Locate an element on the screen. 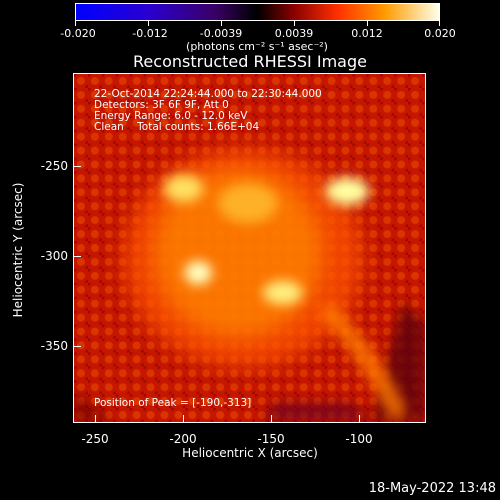 The width and height of the screenshot is (500, 500). info-detectors: Detectors: 3F 6F 9F, Att 0 is located at coordinates (161, 105).